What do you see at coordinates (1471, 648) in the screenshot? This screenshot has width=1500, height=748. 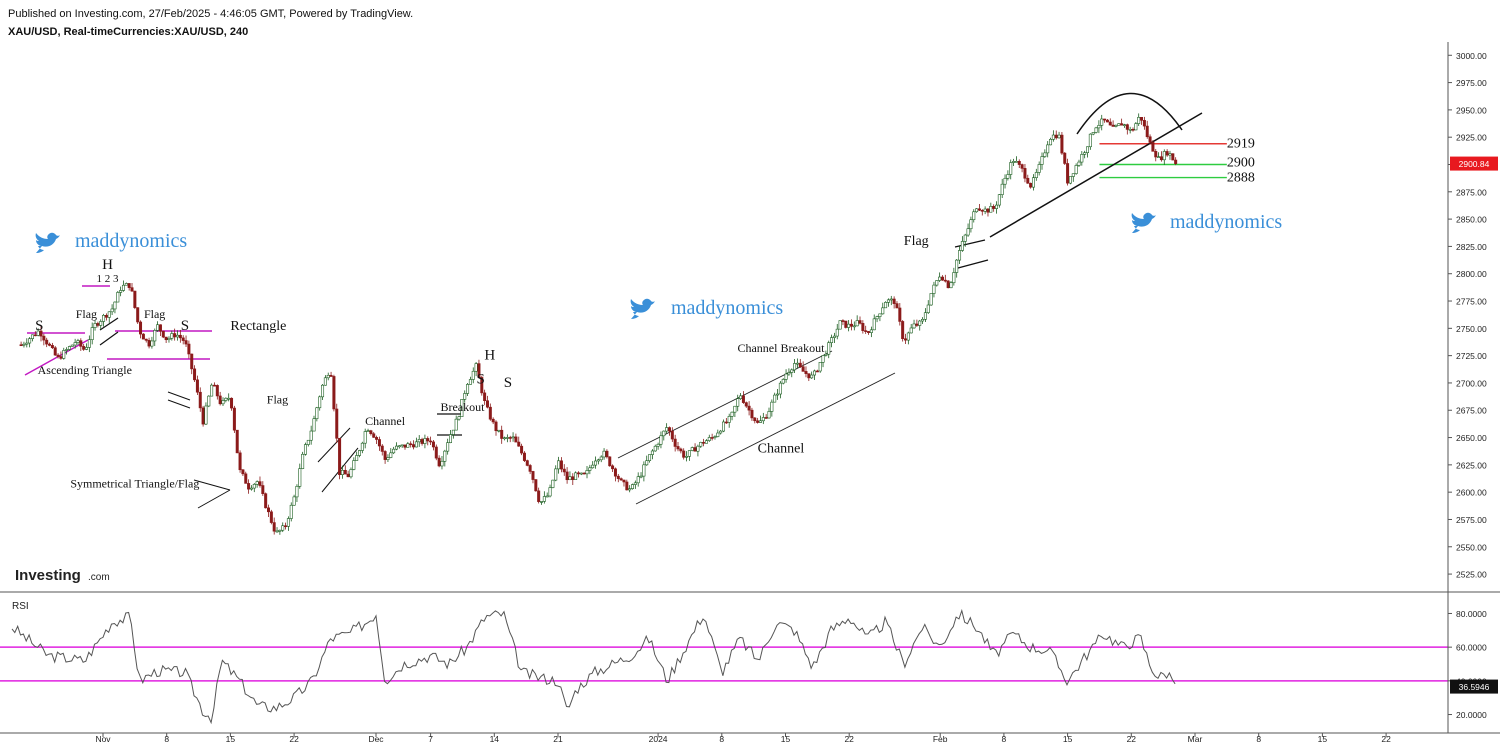 I see `rsi-tick-label: 60.0000` at bounding box center [1471, 648].